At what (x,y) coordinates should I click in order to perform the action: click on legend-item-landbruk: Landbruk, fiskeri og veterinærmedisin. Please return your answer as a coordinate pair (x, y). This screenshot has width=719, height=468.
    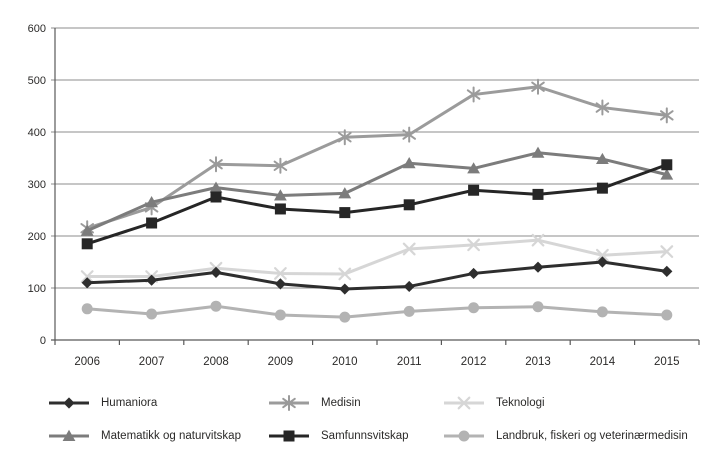
    Looking at the image, I should click on (565, 436).